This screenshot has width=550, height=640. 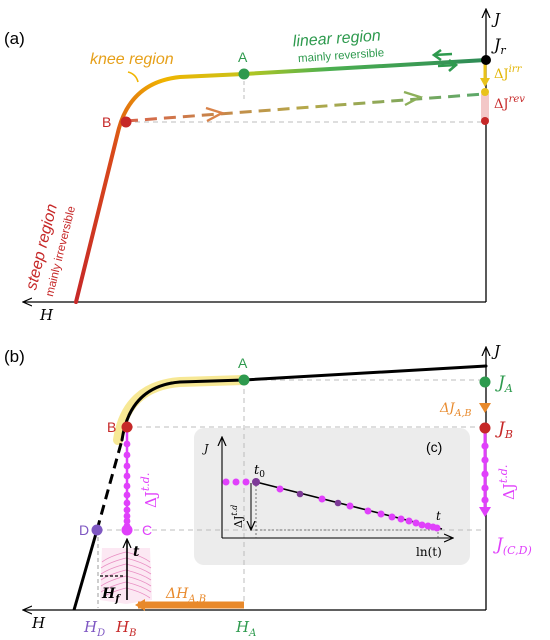 I want to click on panel-b-ja-label: JA, so click(x=504, y=384).